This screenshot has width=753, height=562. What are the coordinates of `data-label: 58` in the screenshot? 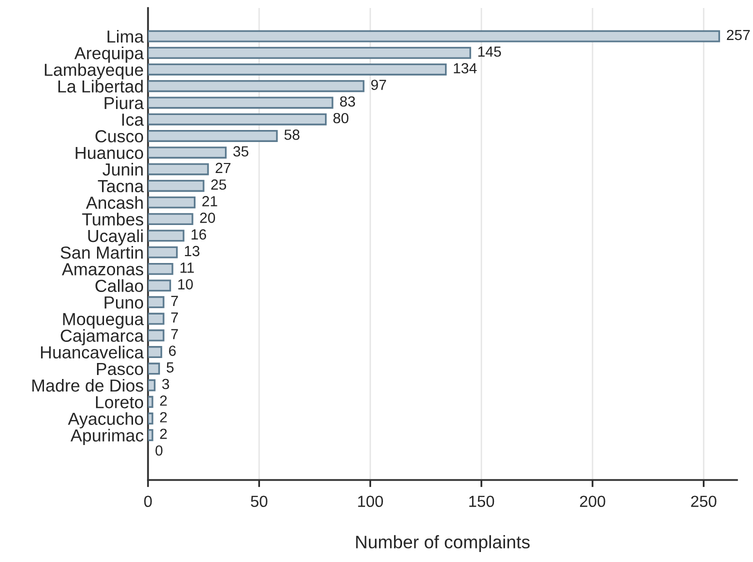 It's located at (292, 135).